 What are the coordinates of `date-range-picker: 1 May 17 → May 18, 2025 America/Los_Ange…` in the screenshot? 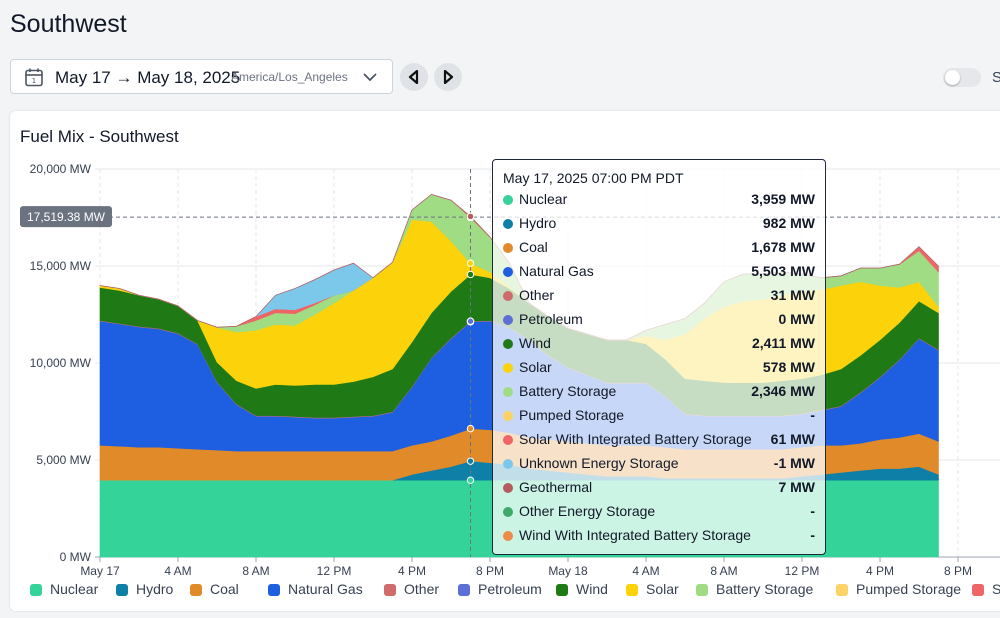 It's located at (201, 76).